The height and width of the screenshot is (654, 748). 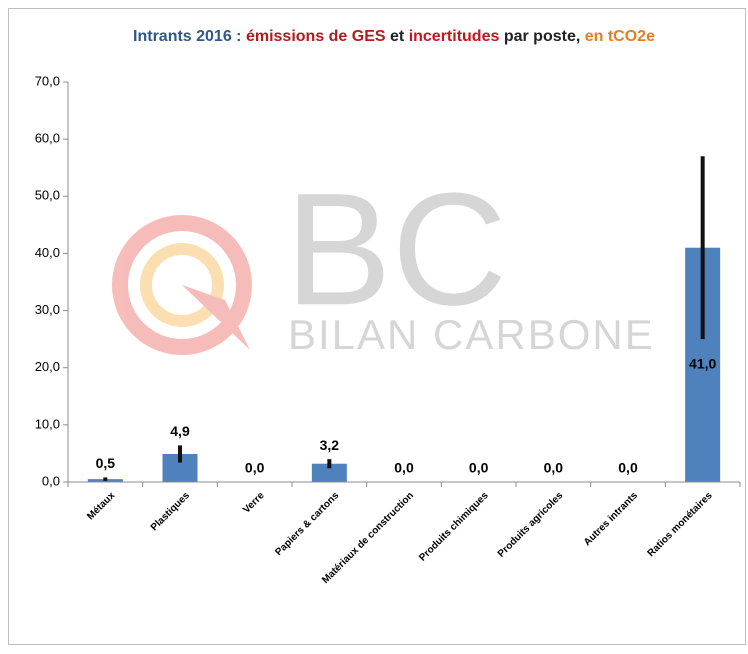 What do you see at coordinates (471, 334) in the screenshot?
I see `watermark-text: BILAN CARBONE` at bounding box center [471, 334].